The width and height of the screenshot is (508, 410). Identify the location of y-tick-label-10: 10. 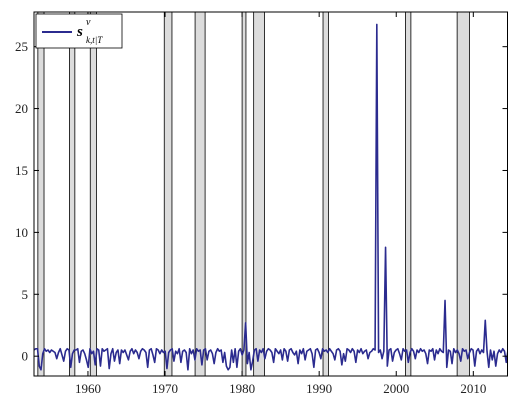
(21, 232).